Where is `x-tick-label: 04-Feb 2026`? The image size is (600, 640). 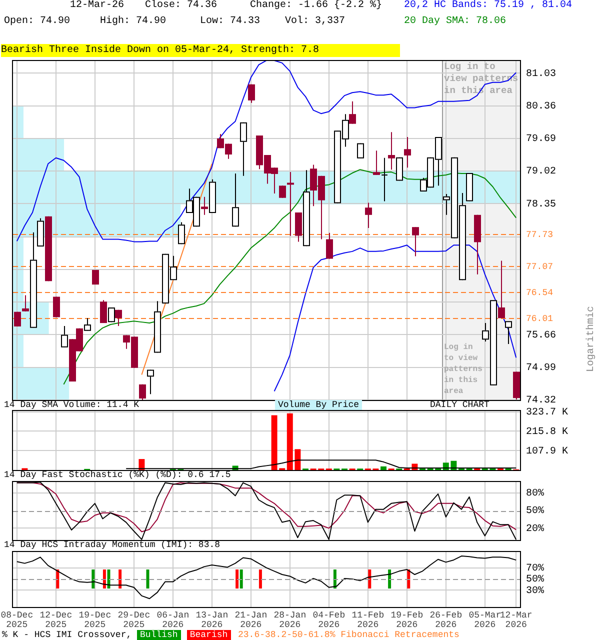 x-tick-label: 04-Feb 2026 is located at coordinates (329, 620).